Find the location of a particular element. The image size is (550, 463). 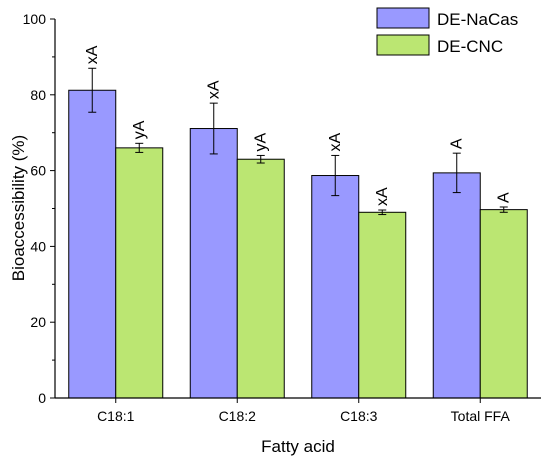

legend: DE-NaCas DE-CNC is located at coordinates (447, 31).